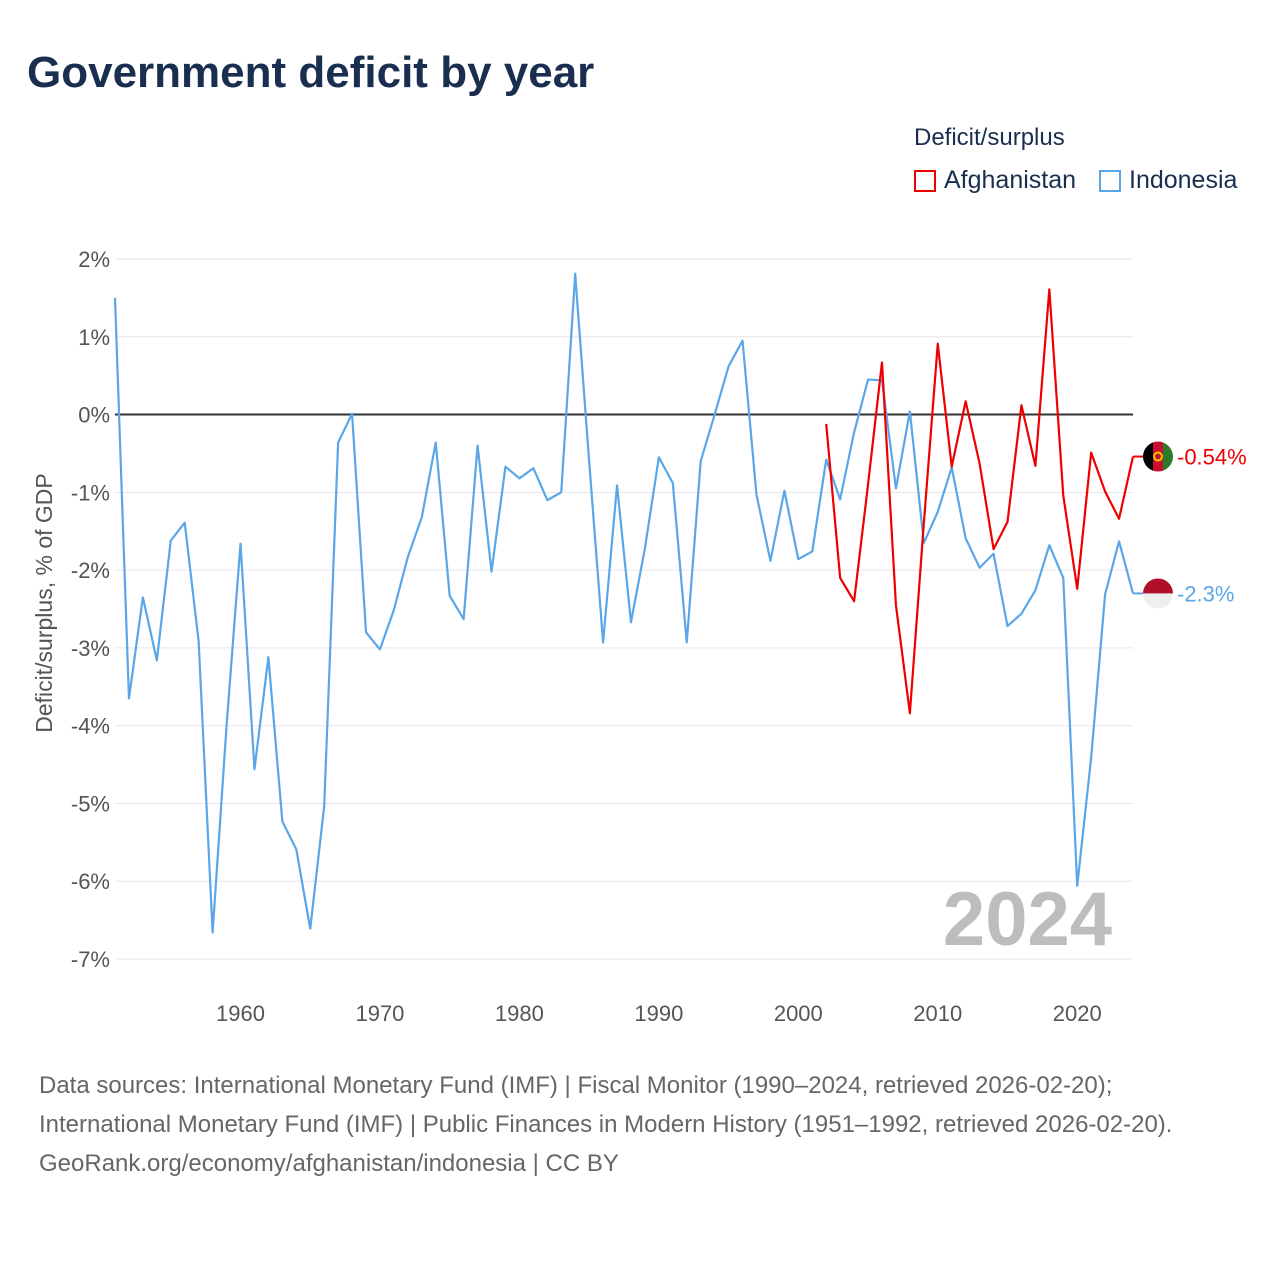 The width and height of the screenshot is (1280, 1280). Describe the element at coordinates (90, 492) in the screenshot. I see `y-tick-label: -1%` at that location.